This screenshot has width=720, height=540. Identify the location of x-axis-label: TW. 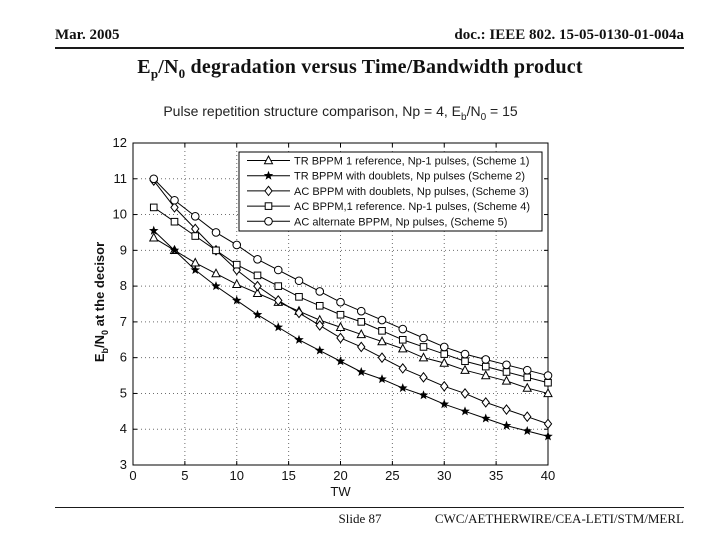
(340, 491).